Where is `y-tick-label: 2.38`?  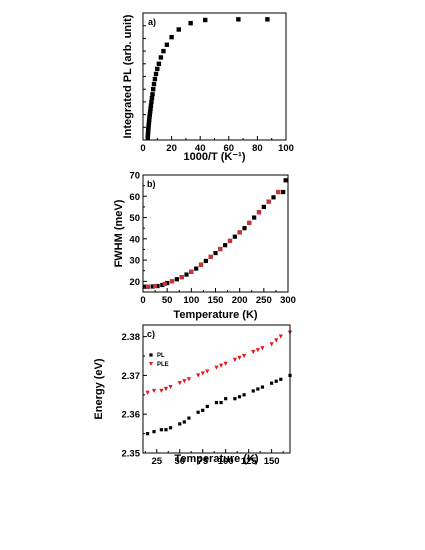 y-tick-label: 2.38 is located at coordinates (131, 337).